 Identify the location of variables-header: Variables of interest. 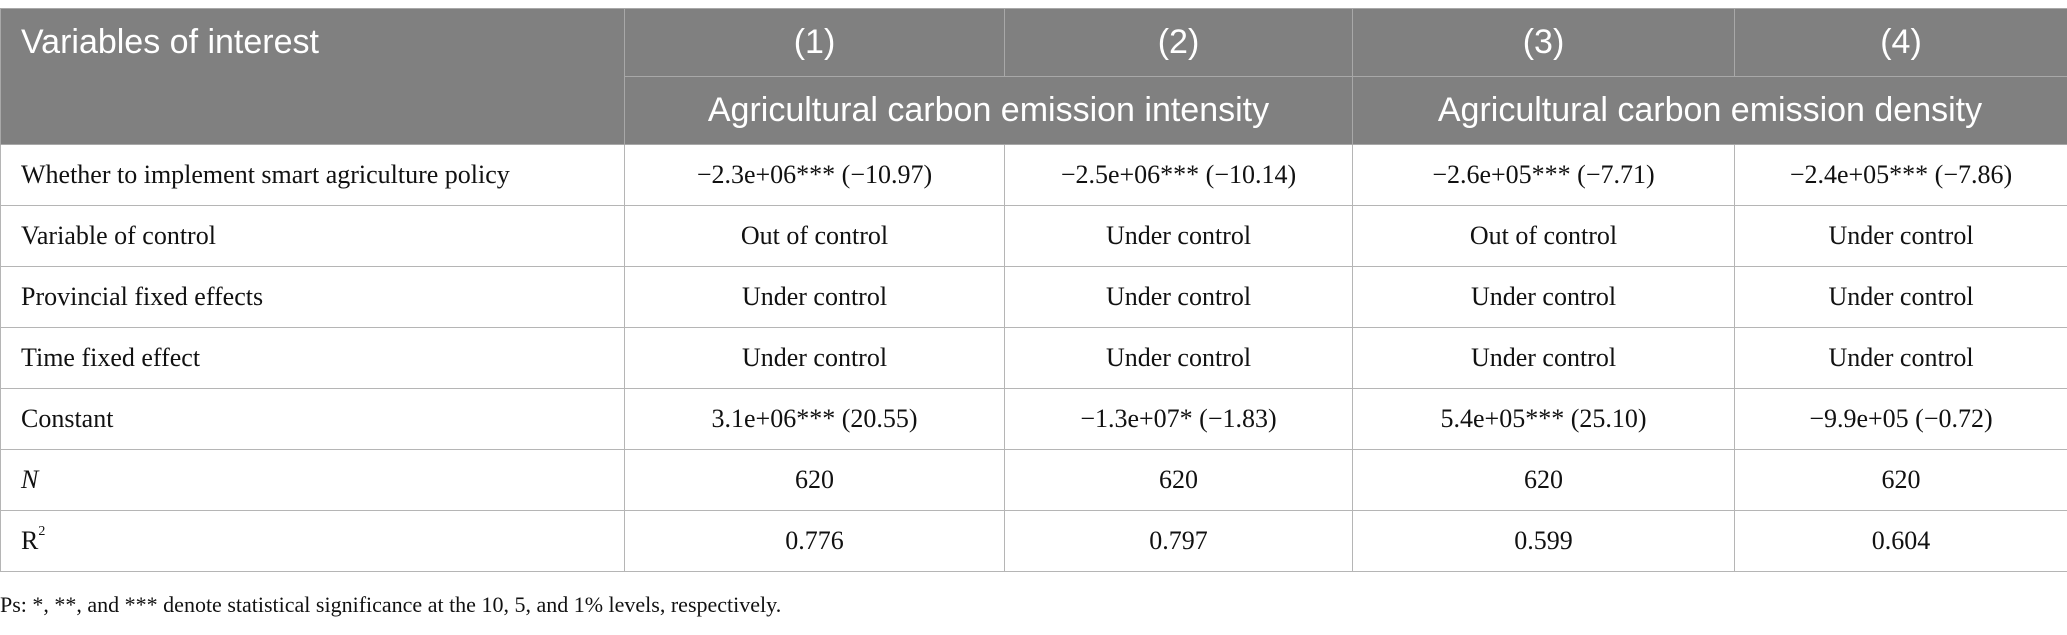
(312, 76).